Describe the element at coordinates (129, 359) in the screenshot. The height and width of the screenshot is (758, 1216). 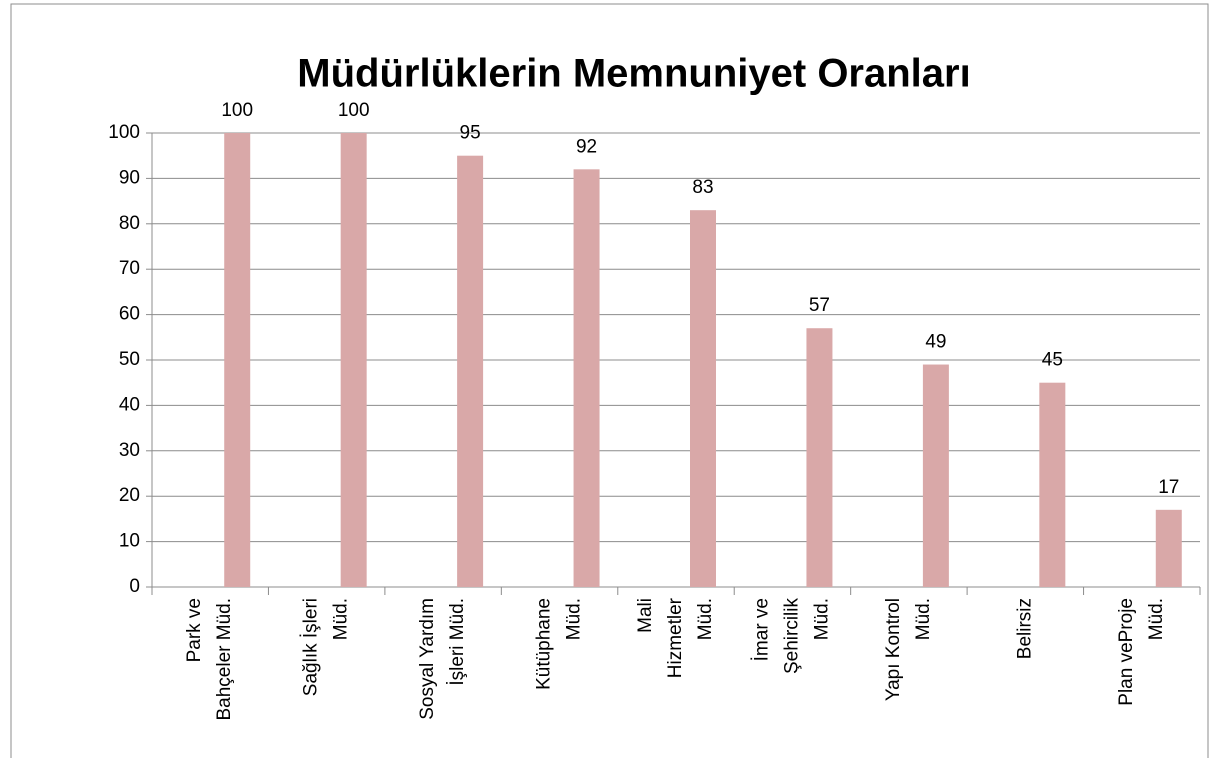
I see `y-tick-label: 50` at that location.